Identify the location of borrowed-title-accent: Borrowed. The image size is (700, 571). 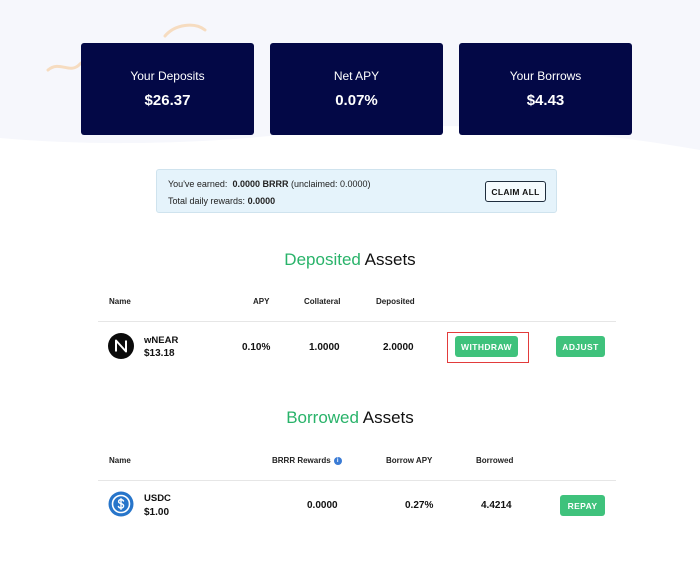
(322, 417).